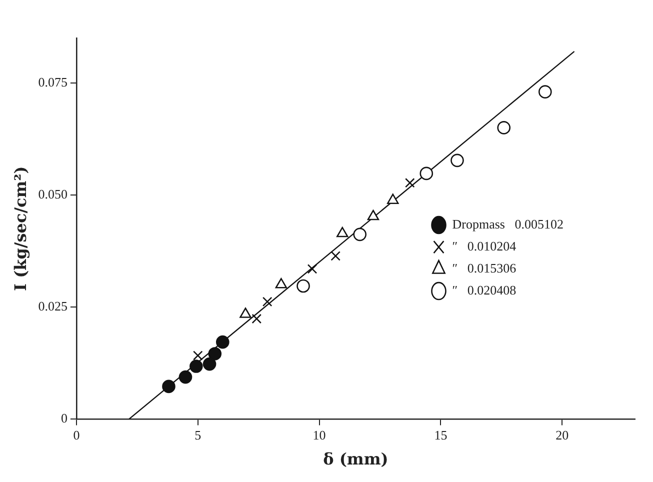 The height and width of the screenshot is (482, 653). Describe the element at coordinates (53, 194) in the screenshot. I see `y-tick-label: 0.050` at that location.